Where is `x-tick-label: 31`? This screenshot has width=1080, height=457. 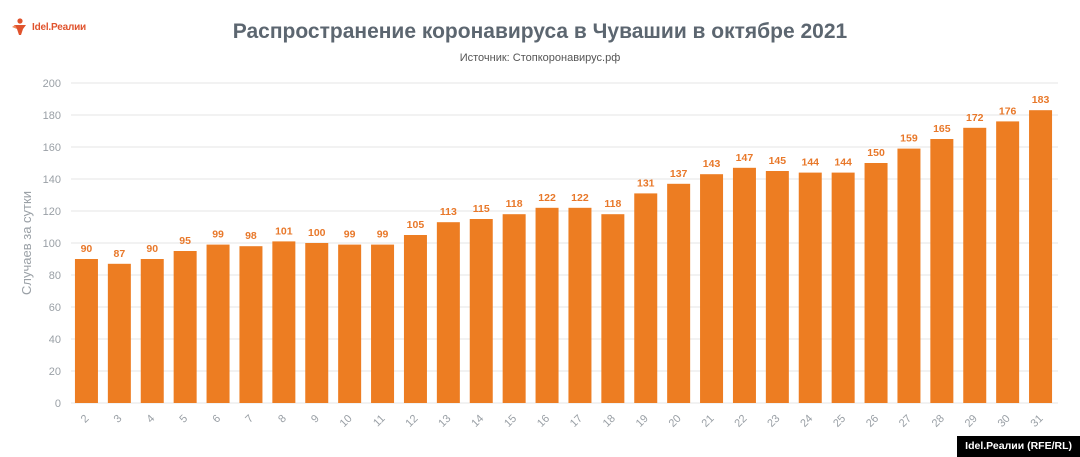
x-tick-label: 31 is located at coordinates (1037, 421).